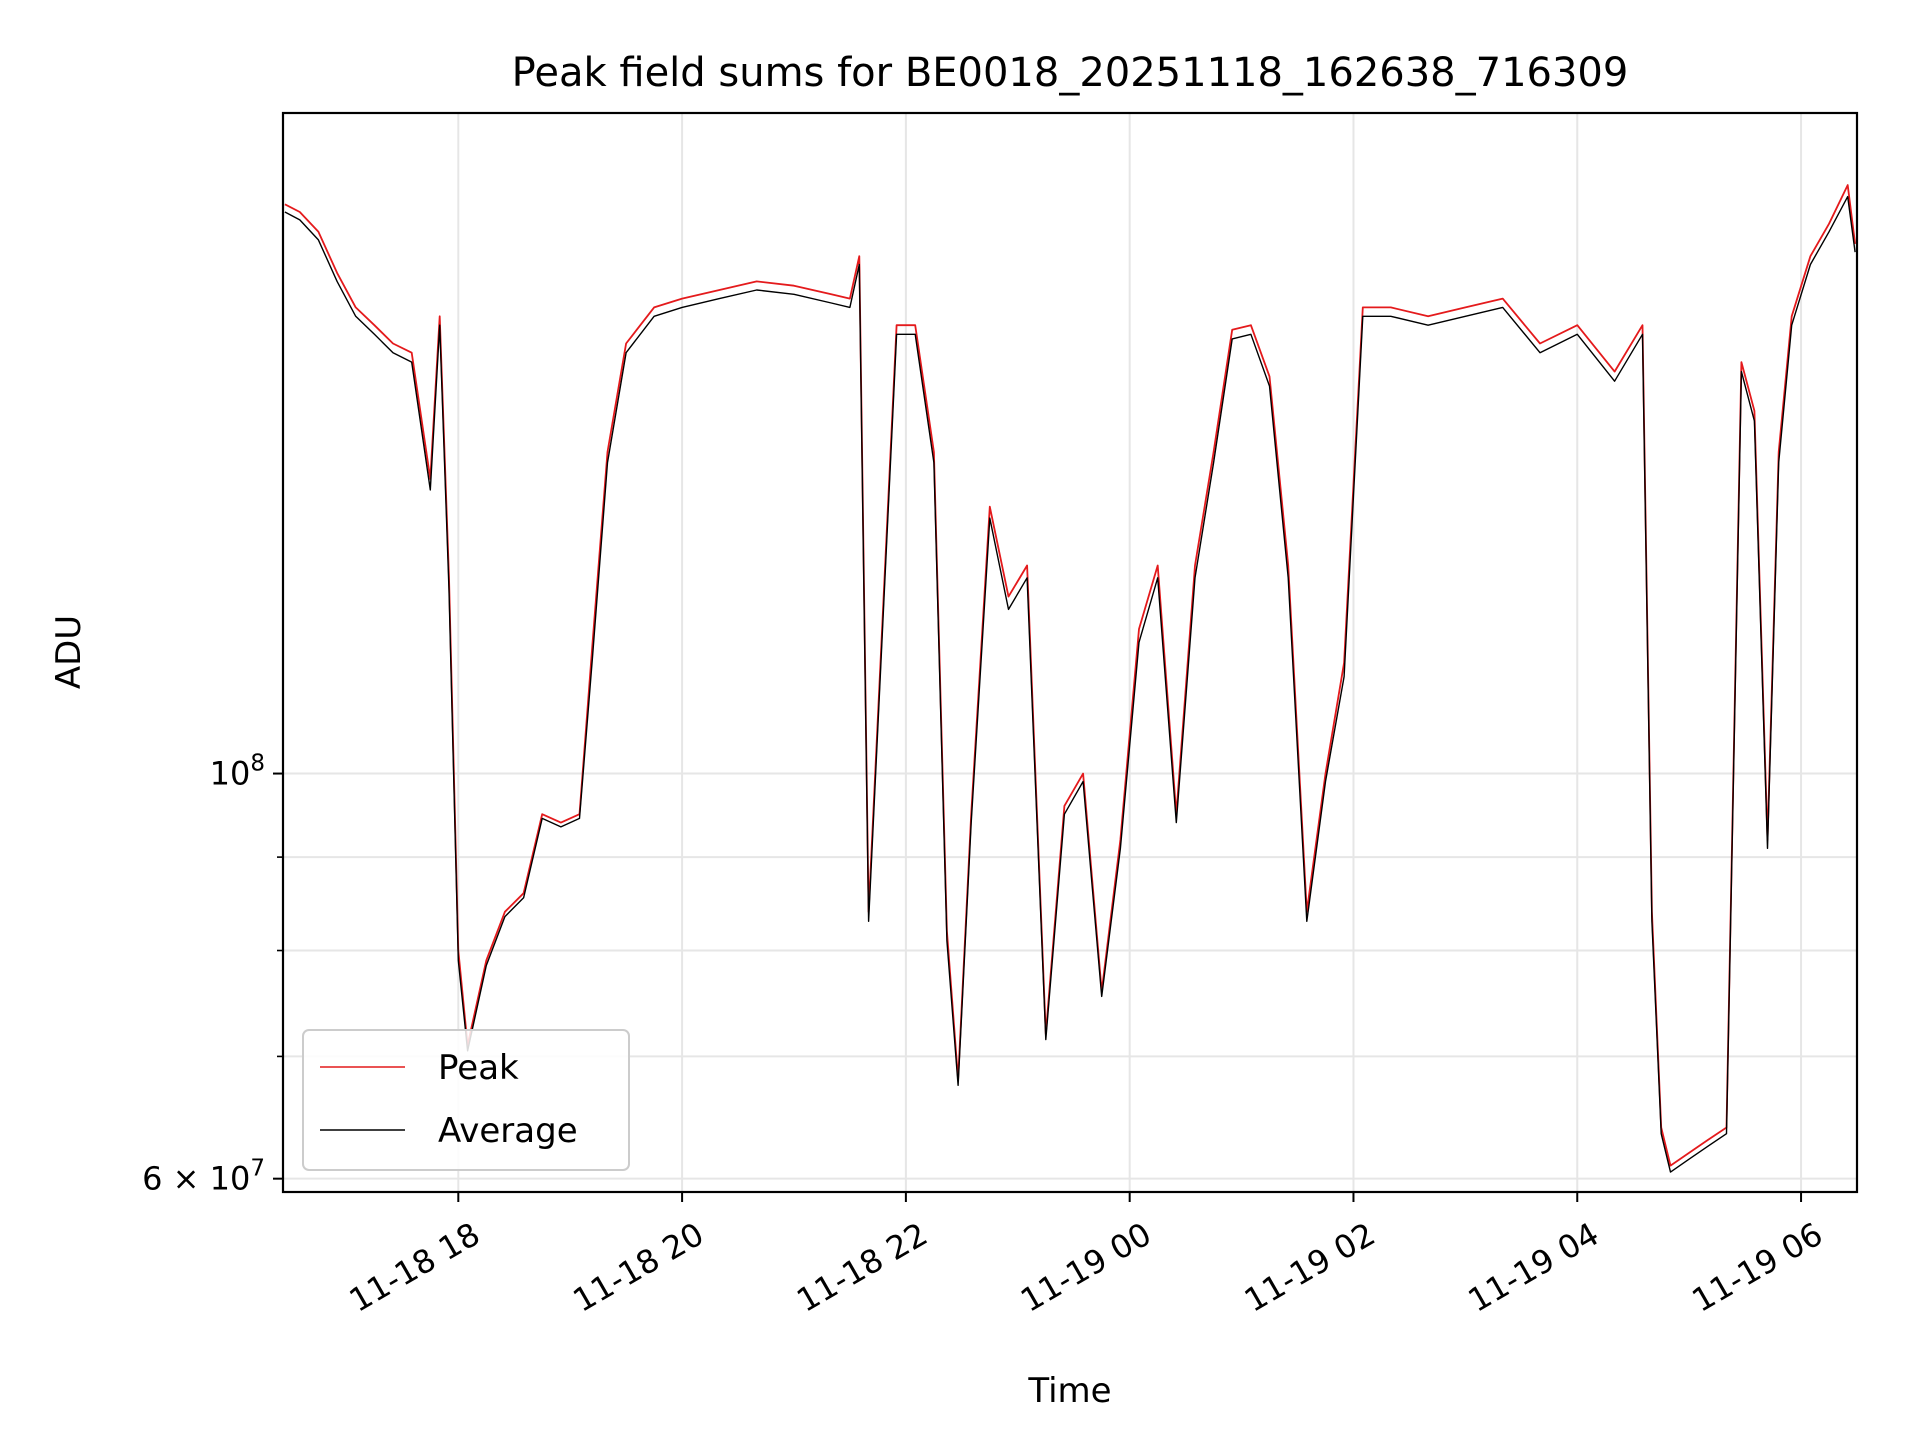 Image resolution: width=1920 pixels, height=1440 pixels. Describe the element at coordinates (1069, 1391) in the screenshot. I see `x-axis-title: Time` at that location.